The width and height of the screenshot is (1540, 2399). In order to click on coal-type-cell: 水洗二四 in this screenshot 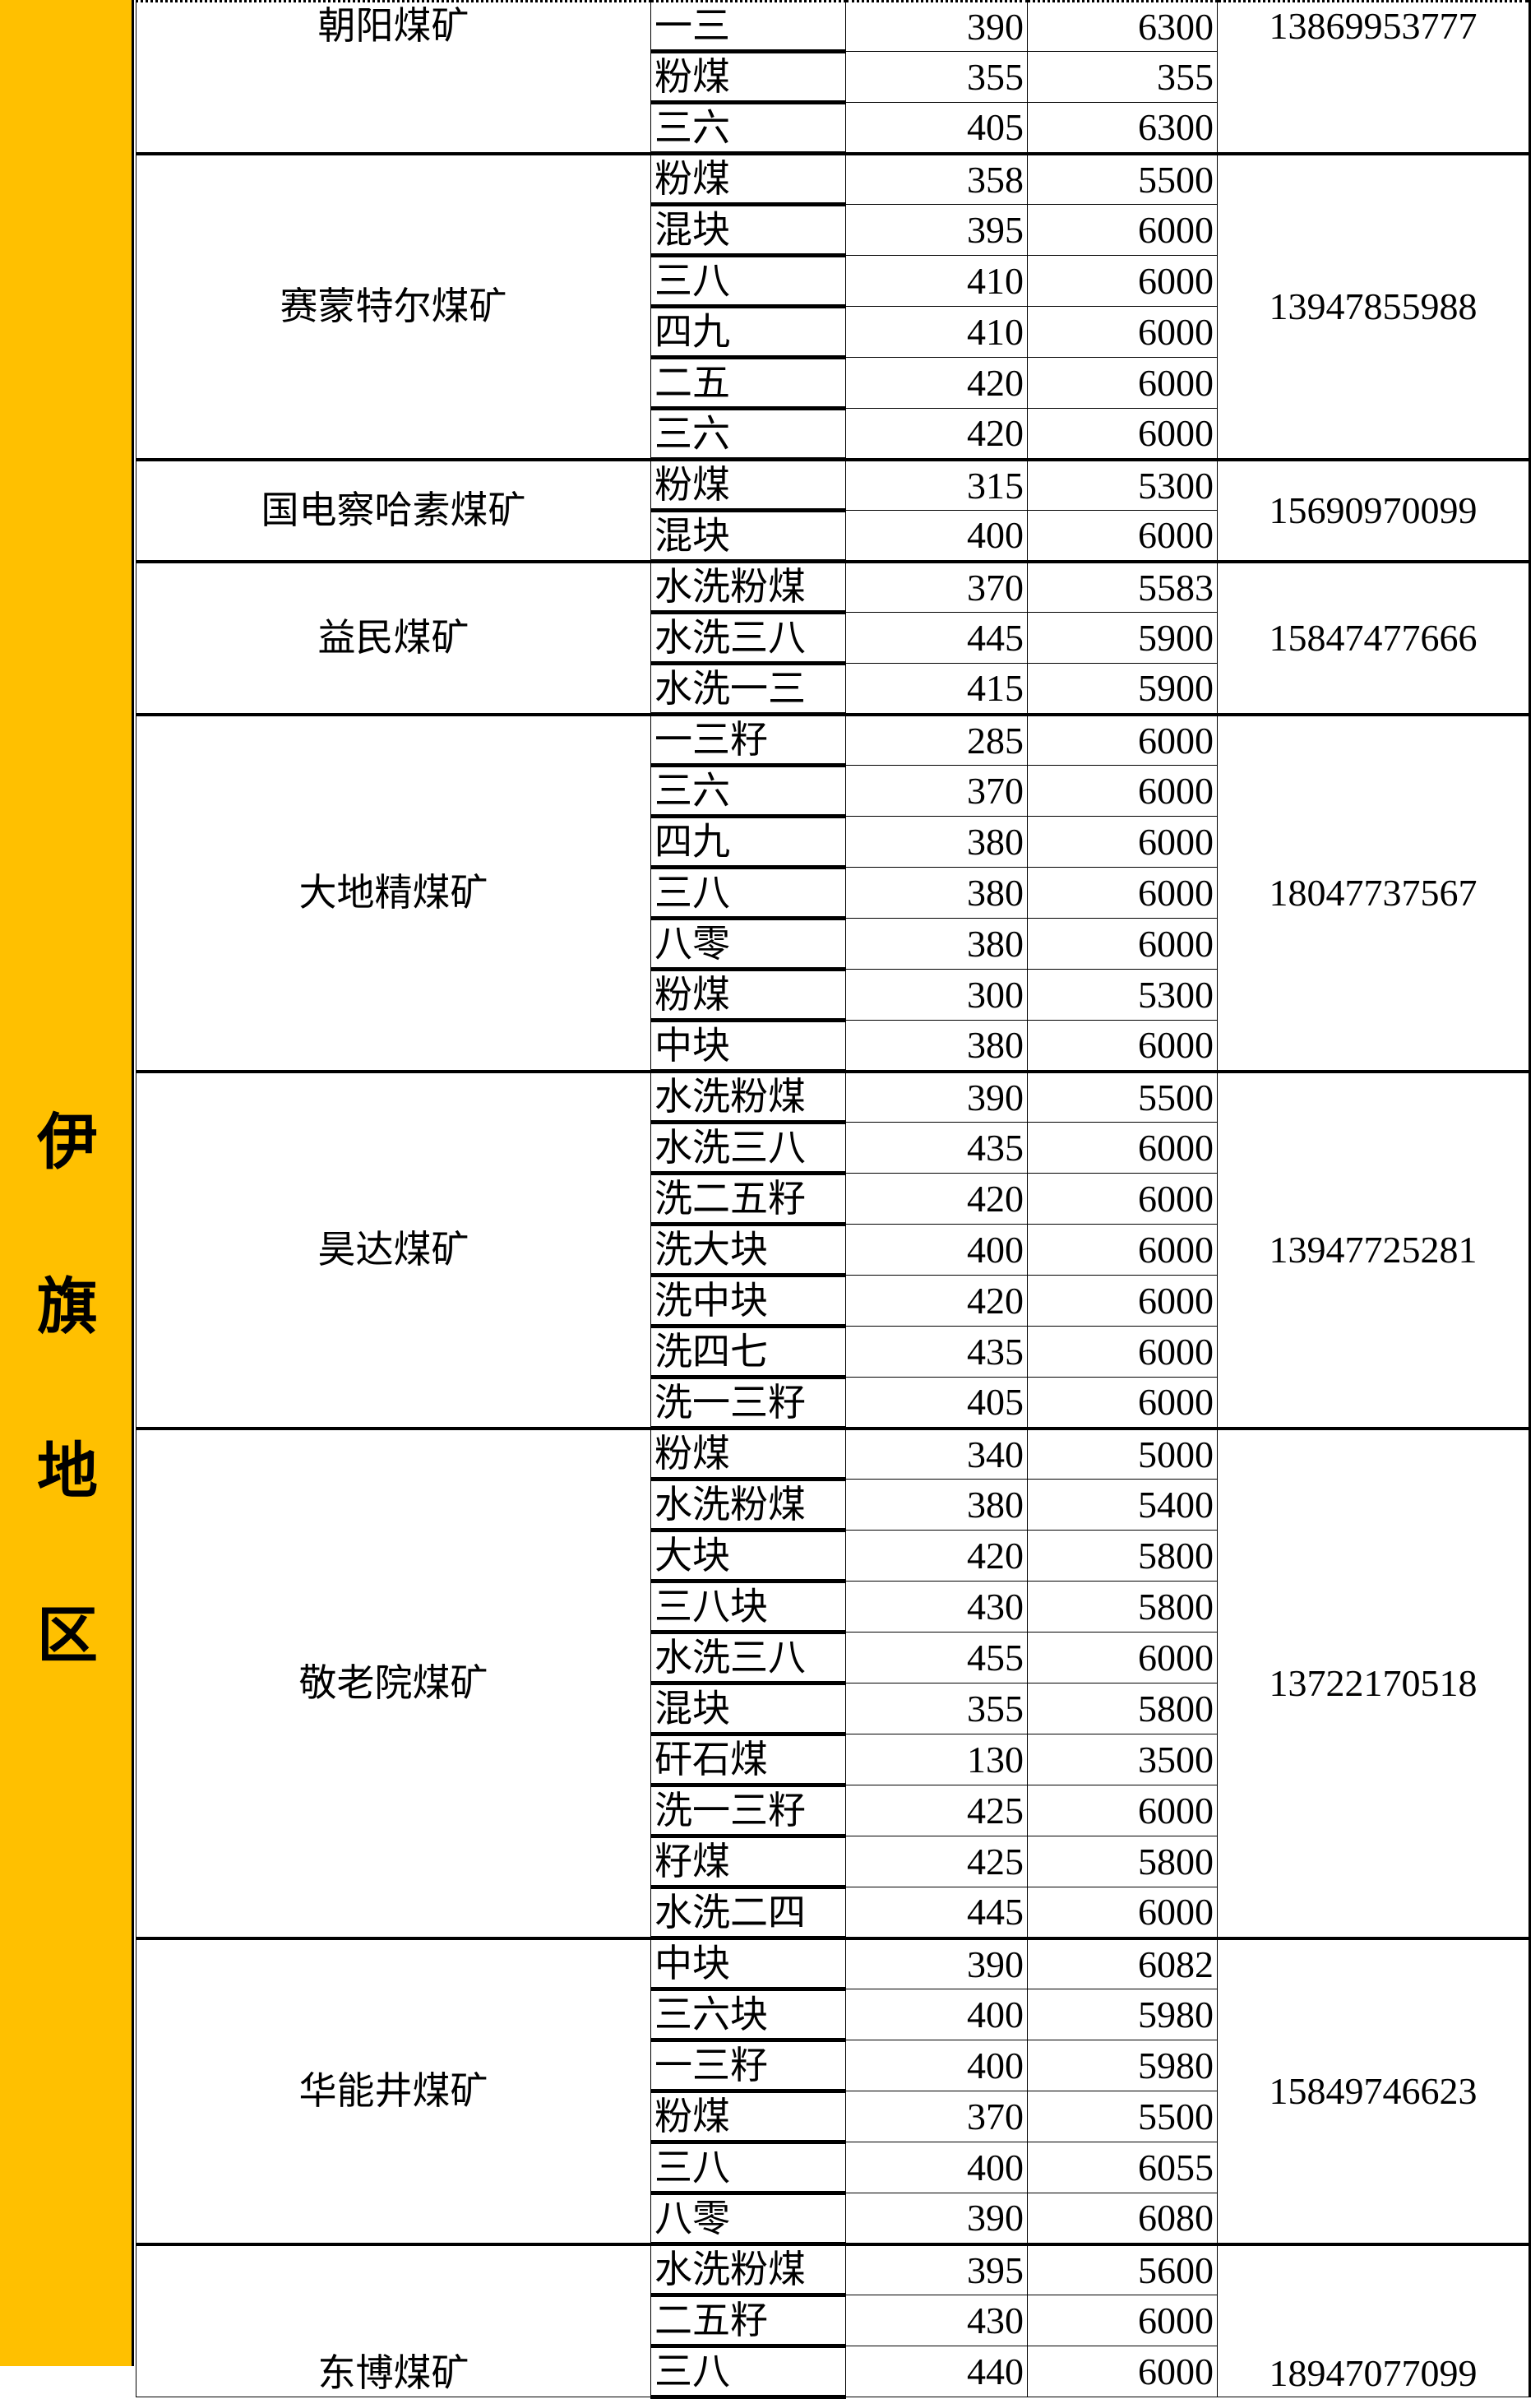, I will do `click(748, 1914)`.